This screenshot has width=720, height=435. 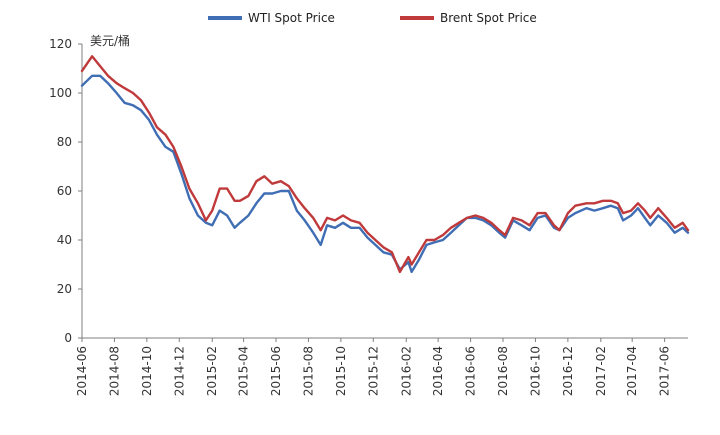 I want to click on legend-label: Brent Spot Price, so click(x=488, y=18).